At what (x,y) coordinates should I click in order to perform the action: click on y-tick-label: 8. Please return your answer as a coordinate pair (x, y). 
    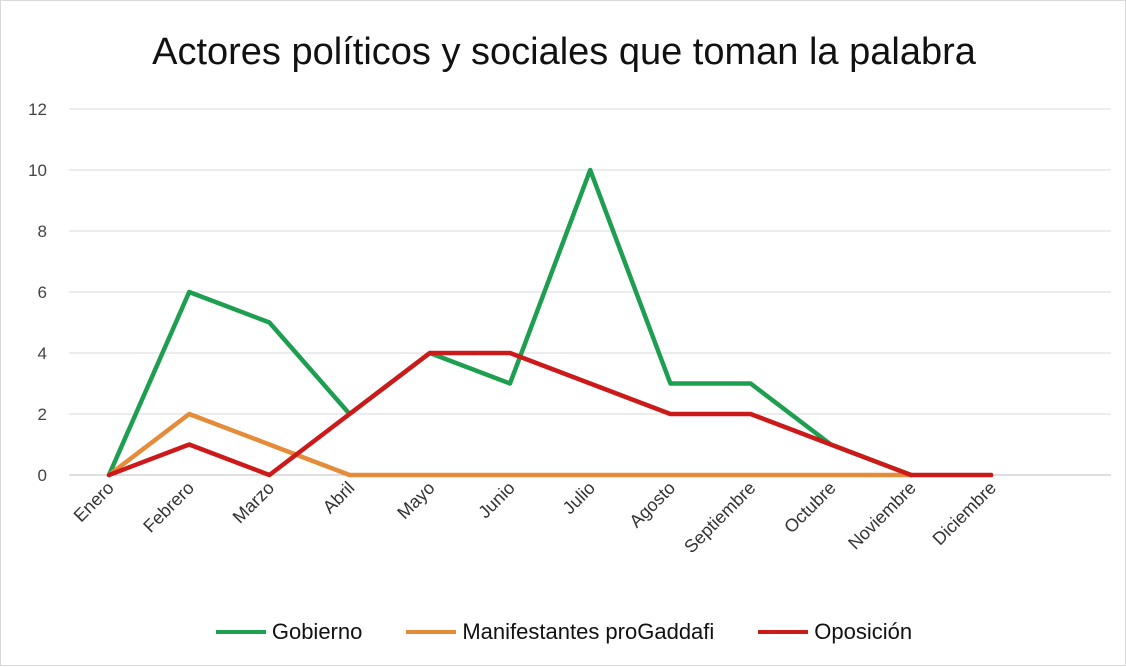
    Looking at the image, I should click on (42, 231).